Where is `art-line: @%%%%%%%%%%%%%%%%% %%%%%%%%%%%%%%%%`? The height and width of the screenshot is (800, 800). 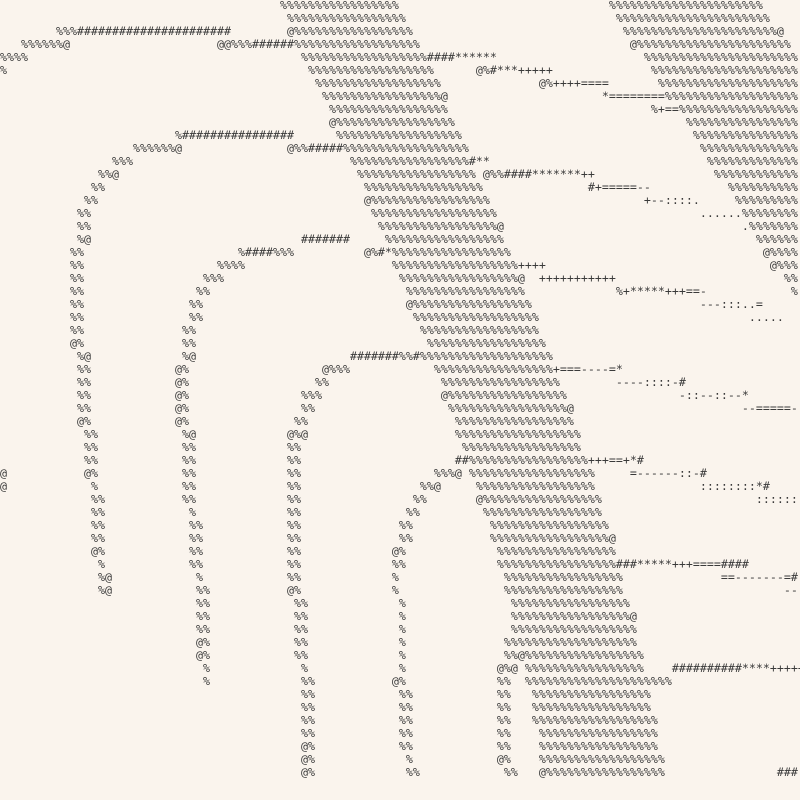 art-line: @%%%%%%%%%%%%%%%%% %%%%%%%%%%%%%%%% is located at coordinates (399, 122).